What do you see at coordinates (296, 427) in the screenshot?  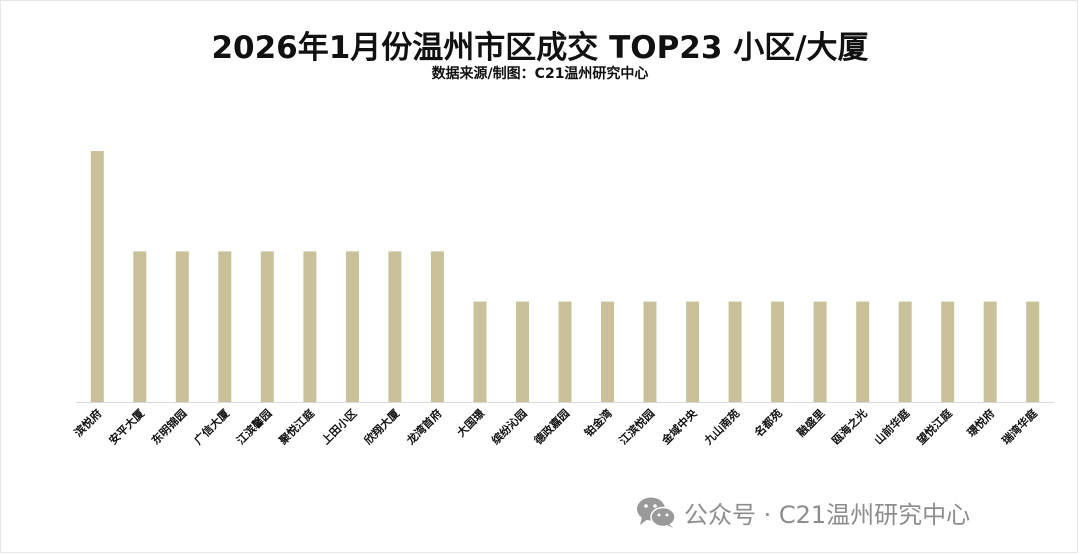 I see `x-tick-label: 聚悦江庭` at bounding box center [296, 427].